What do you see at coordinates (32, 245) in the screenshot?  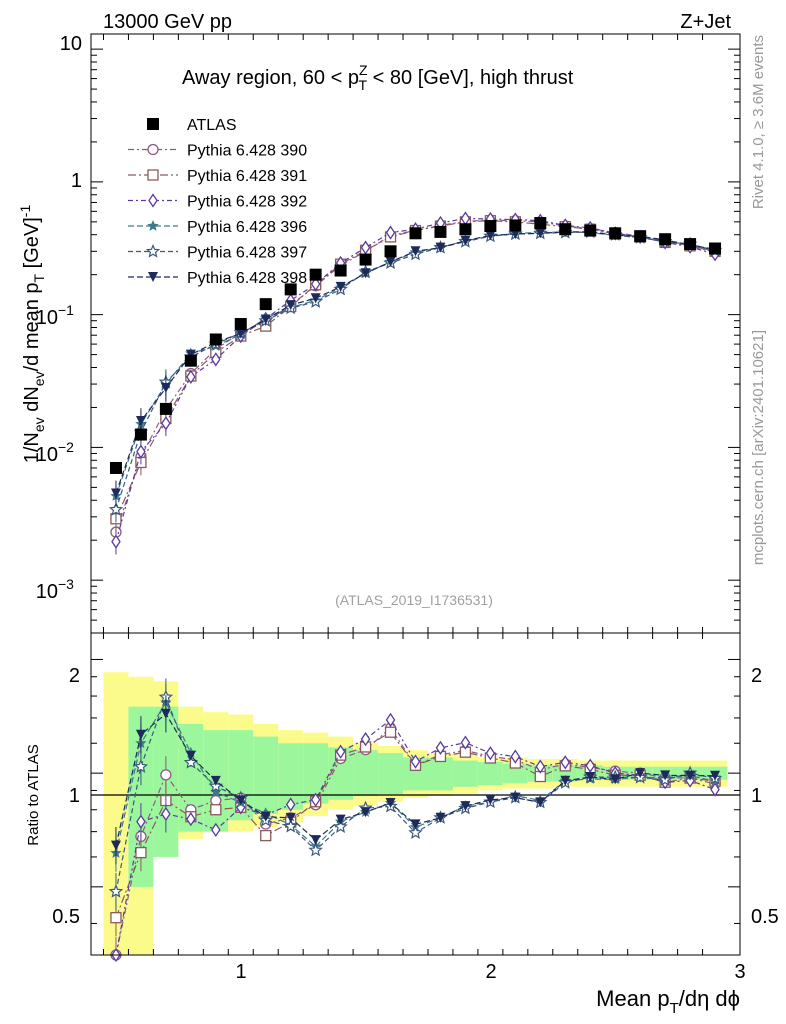 I see `ylabel-p7: [GeV]` at bounding box center [32, 245].